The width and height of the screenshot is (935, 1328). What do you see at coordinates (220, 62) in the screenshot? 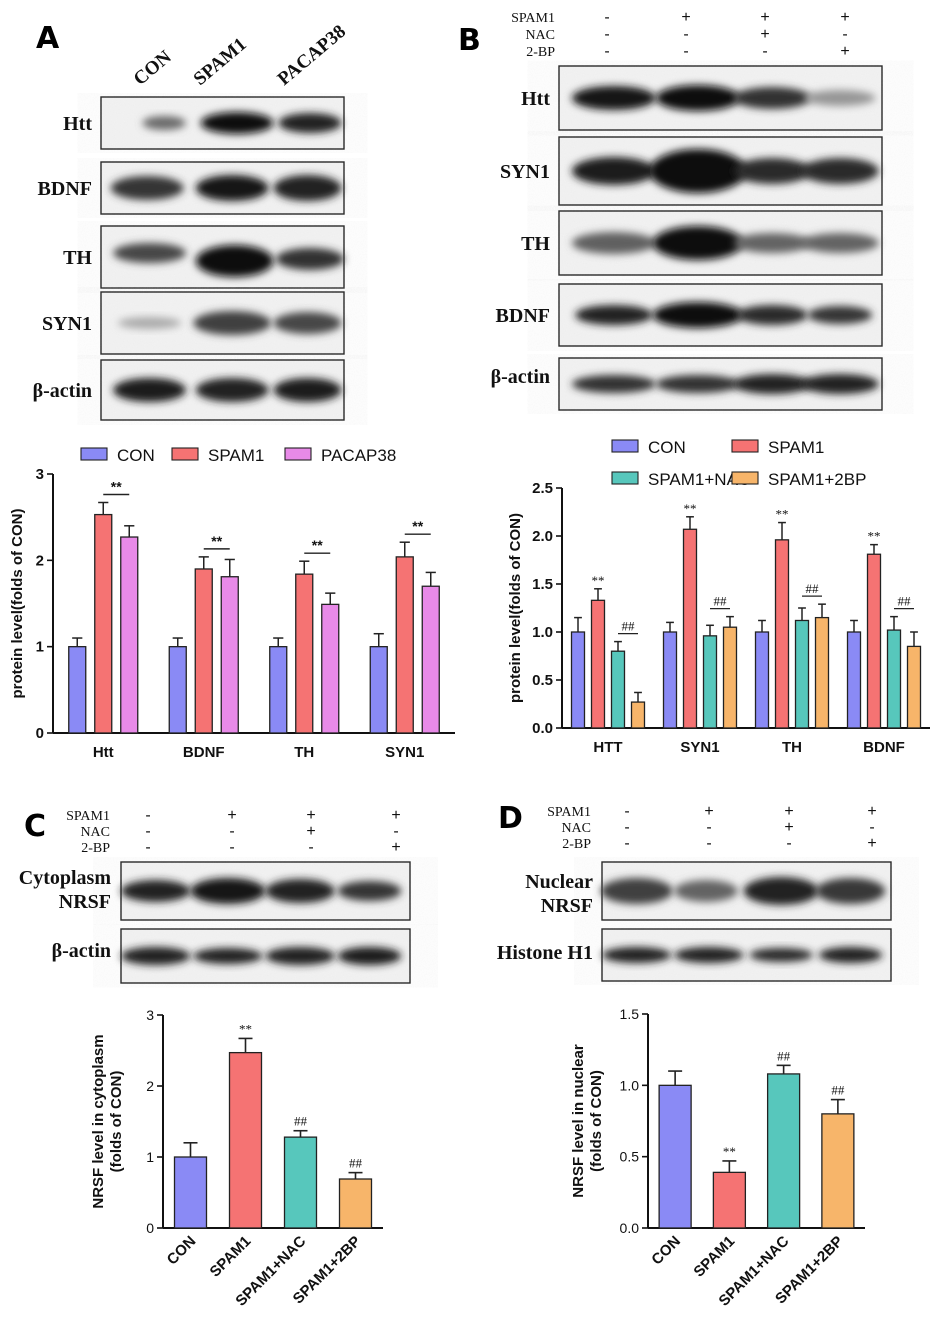
I see `lane-header-spam1: SPAM1` at bounding box center [220, 62].